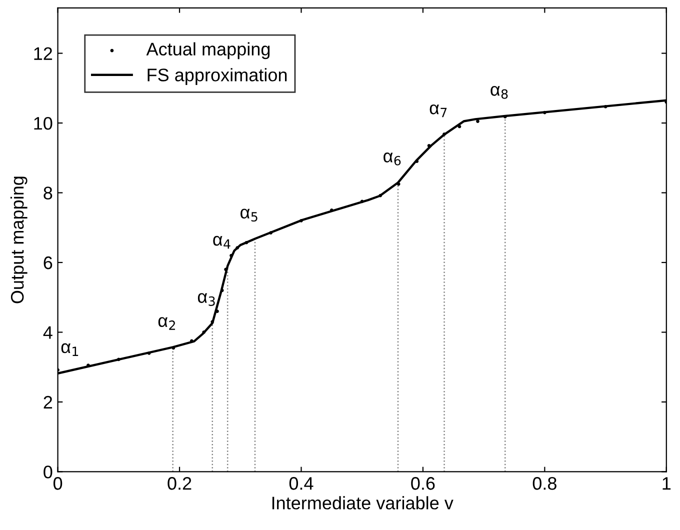 Image resolution: width=680 pixels, height=530 pixels. Describe the element at coordinates (166, 323) in the screenshot. I see `annotation: α$_{2}$` at that location.